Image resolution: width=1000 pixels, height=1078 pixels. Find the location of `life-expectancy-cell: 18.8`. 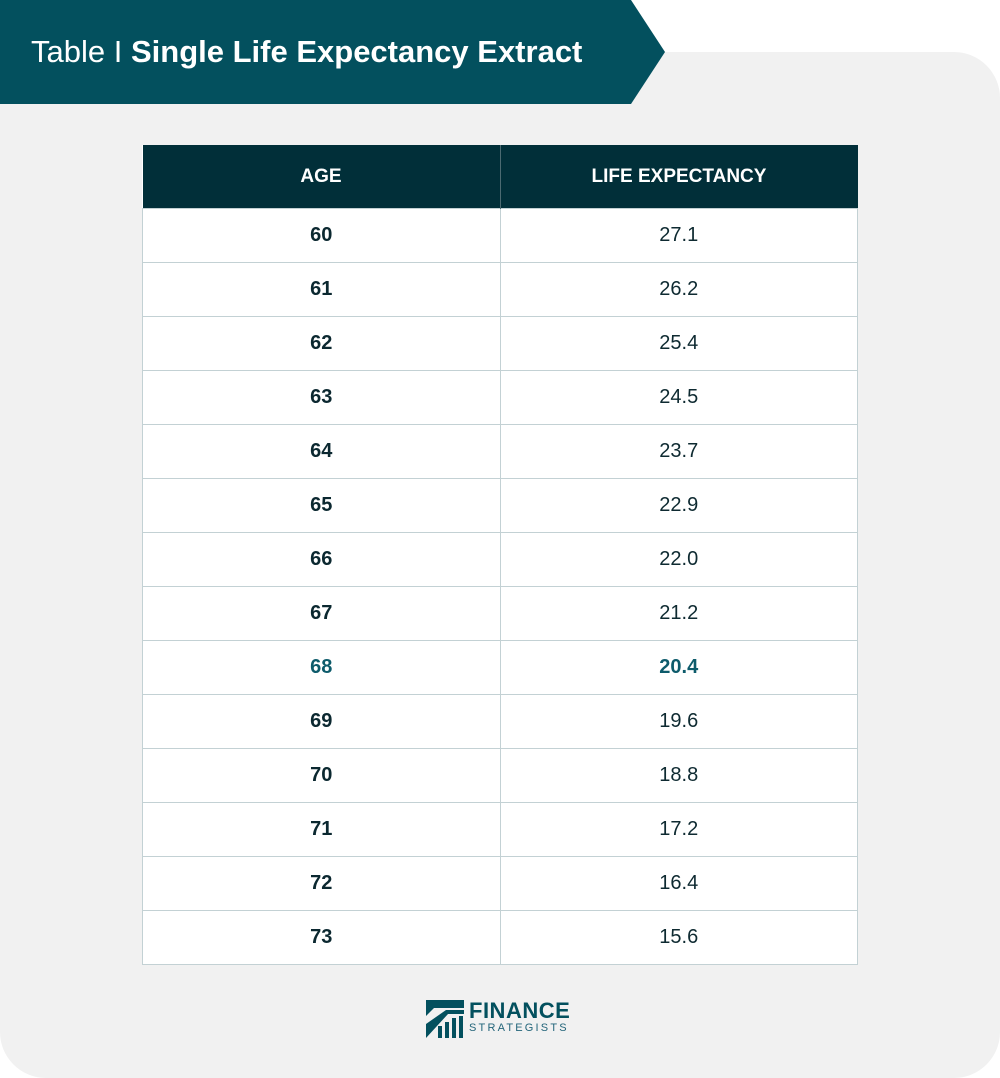

life-expectancy-cell: 18.8 is located at coordinates (678, 775).